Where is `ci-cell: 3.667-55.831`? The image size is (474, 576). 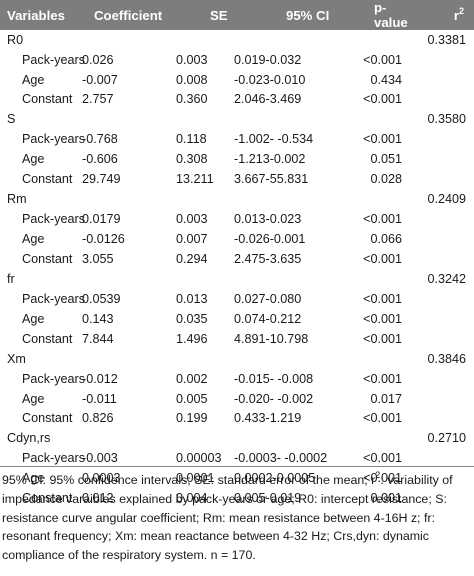
ci-cell: 3.667-55.831 is located at coordinates (293, 179).